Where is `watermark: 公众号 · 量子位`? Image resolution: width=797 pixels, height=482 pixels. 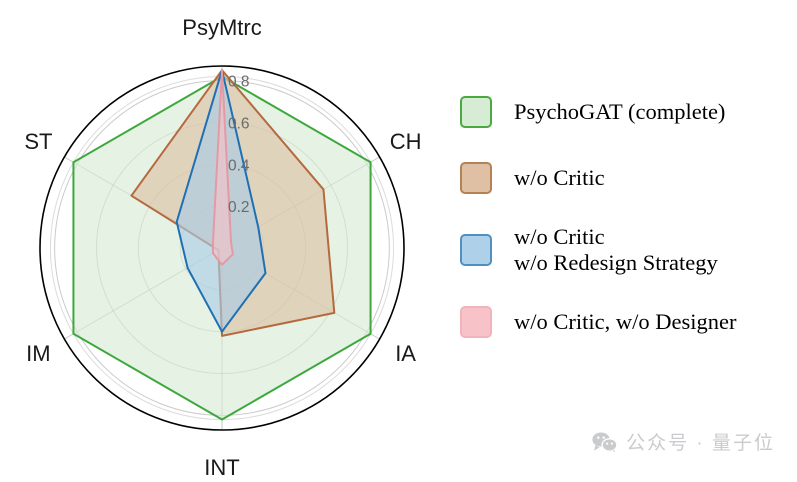
watermark: 公众号 · 量子位 is located at coordinates (683, 441).